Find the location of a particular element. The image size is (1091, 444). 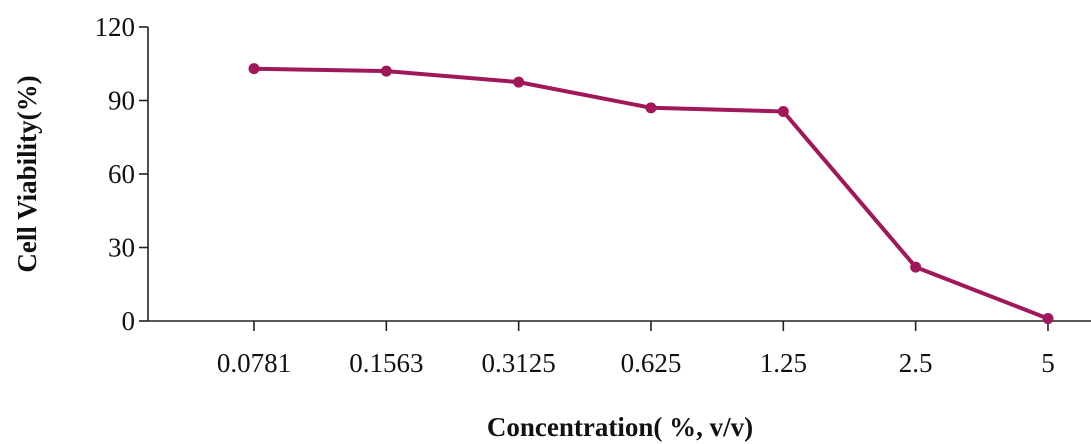

x-tick-label: 0.625 is located at coordinates (651, 363).